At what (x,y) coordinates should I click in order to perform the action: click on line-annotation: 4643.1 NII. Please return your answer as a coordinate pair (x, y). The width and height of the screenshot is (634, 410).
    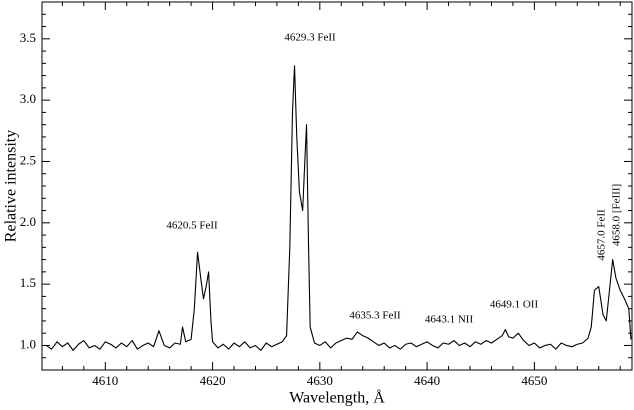
    Looking at the image, I should click on (449, 320).